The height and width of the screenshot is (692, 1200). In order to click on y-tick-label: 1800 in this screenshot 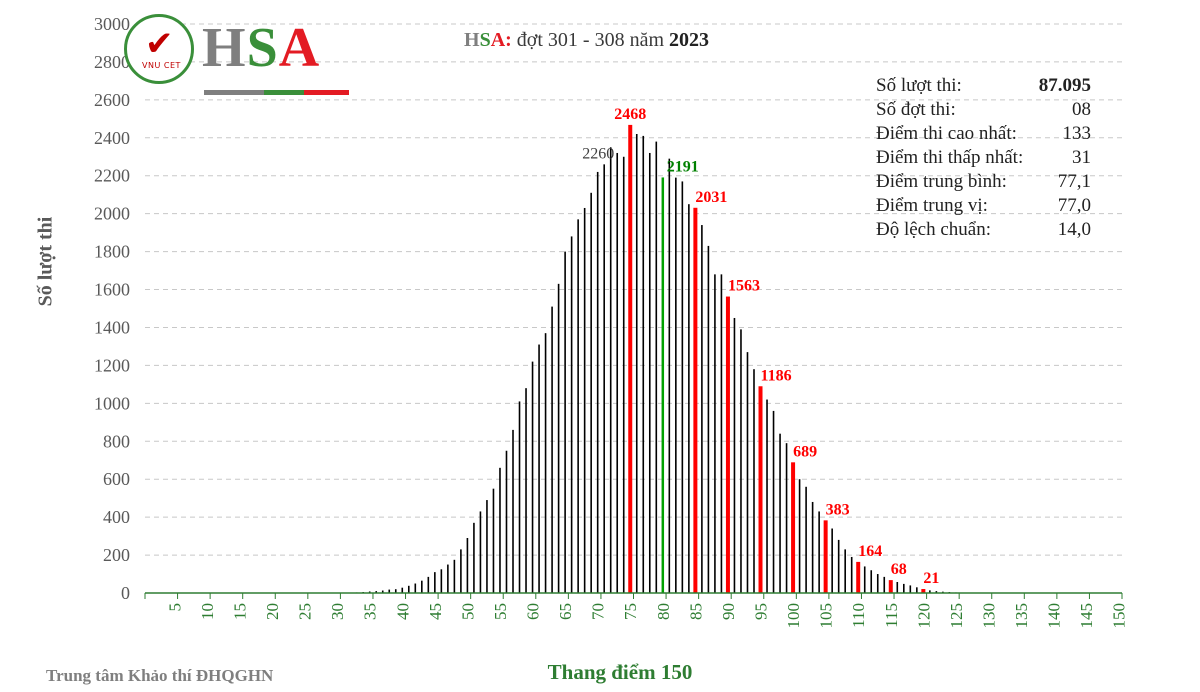, I will do `click(112, 252)`.